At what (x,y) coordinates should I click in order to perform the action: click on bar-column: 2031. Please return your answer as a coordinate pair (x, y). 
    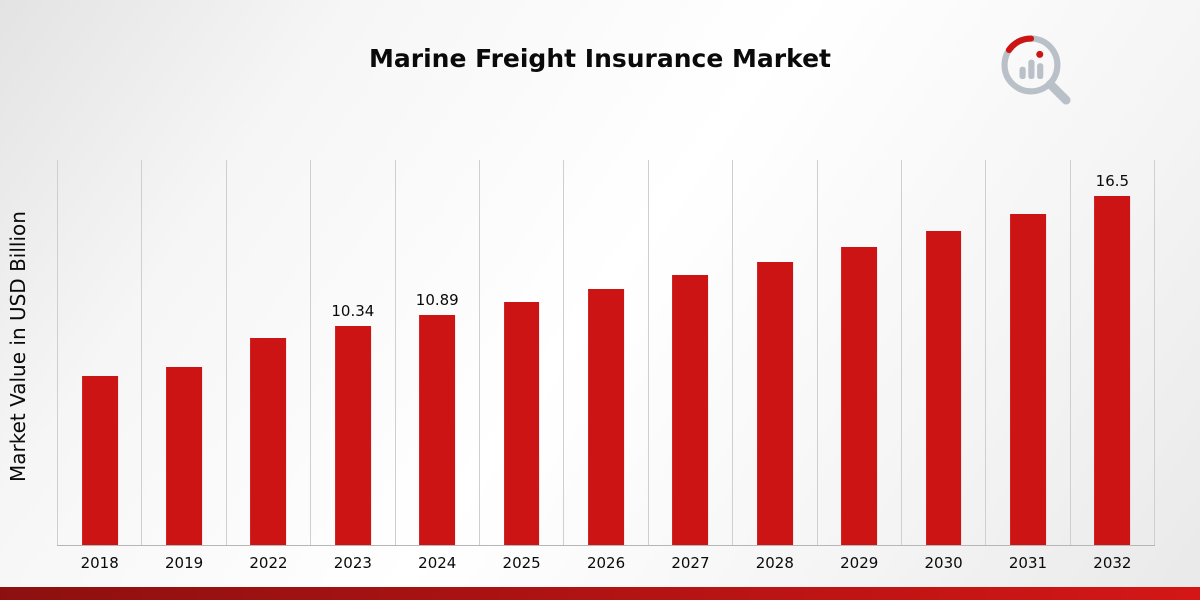
    Looking at the image, I should click on (1027, 366).